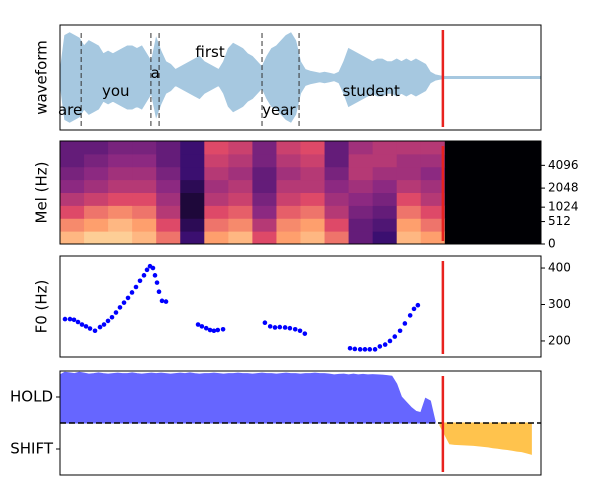 The width and height of the screenshot is (600, 500). I want to click on word-label: are, so click(70, 110).